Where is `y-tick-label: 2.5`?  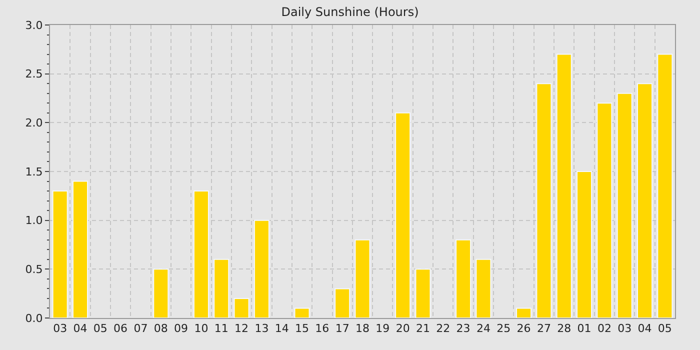
y-tick-label: 2.5 is located at coordinates (34, 74).